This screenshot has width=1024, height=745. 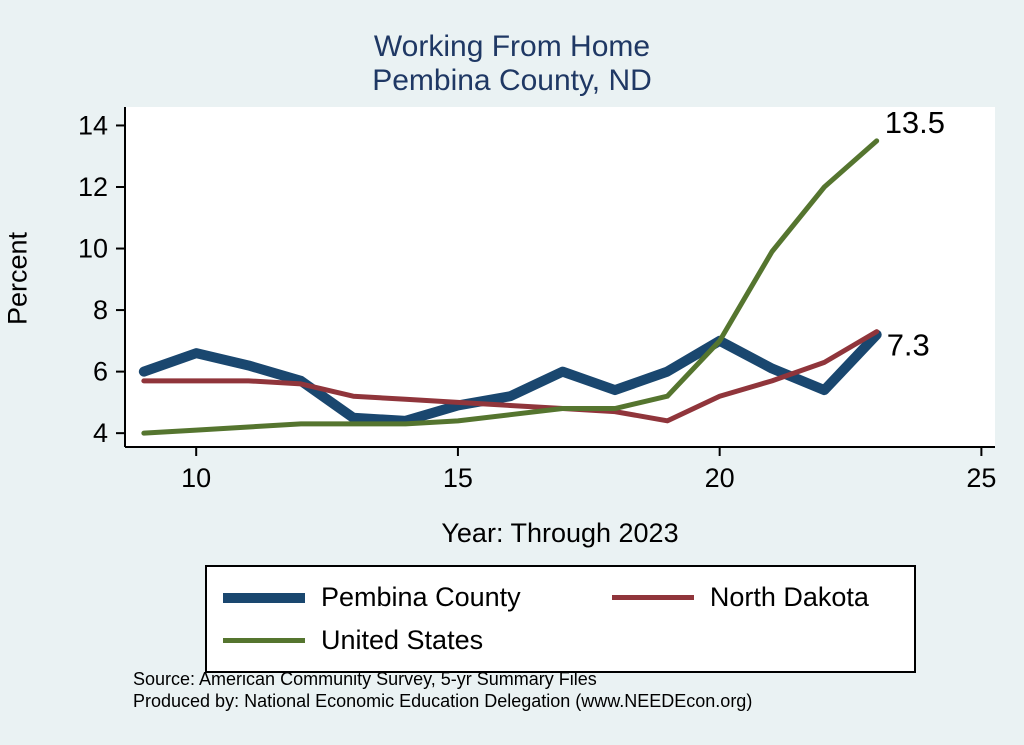 I want to click on x-axis-label: Year: Through 2023, so click(x=560, y=533).